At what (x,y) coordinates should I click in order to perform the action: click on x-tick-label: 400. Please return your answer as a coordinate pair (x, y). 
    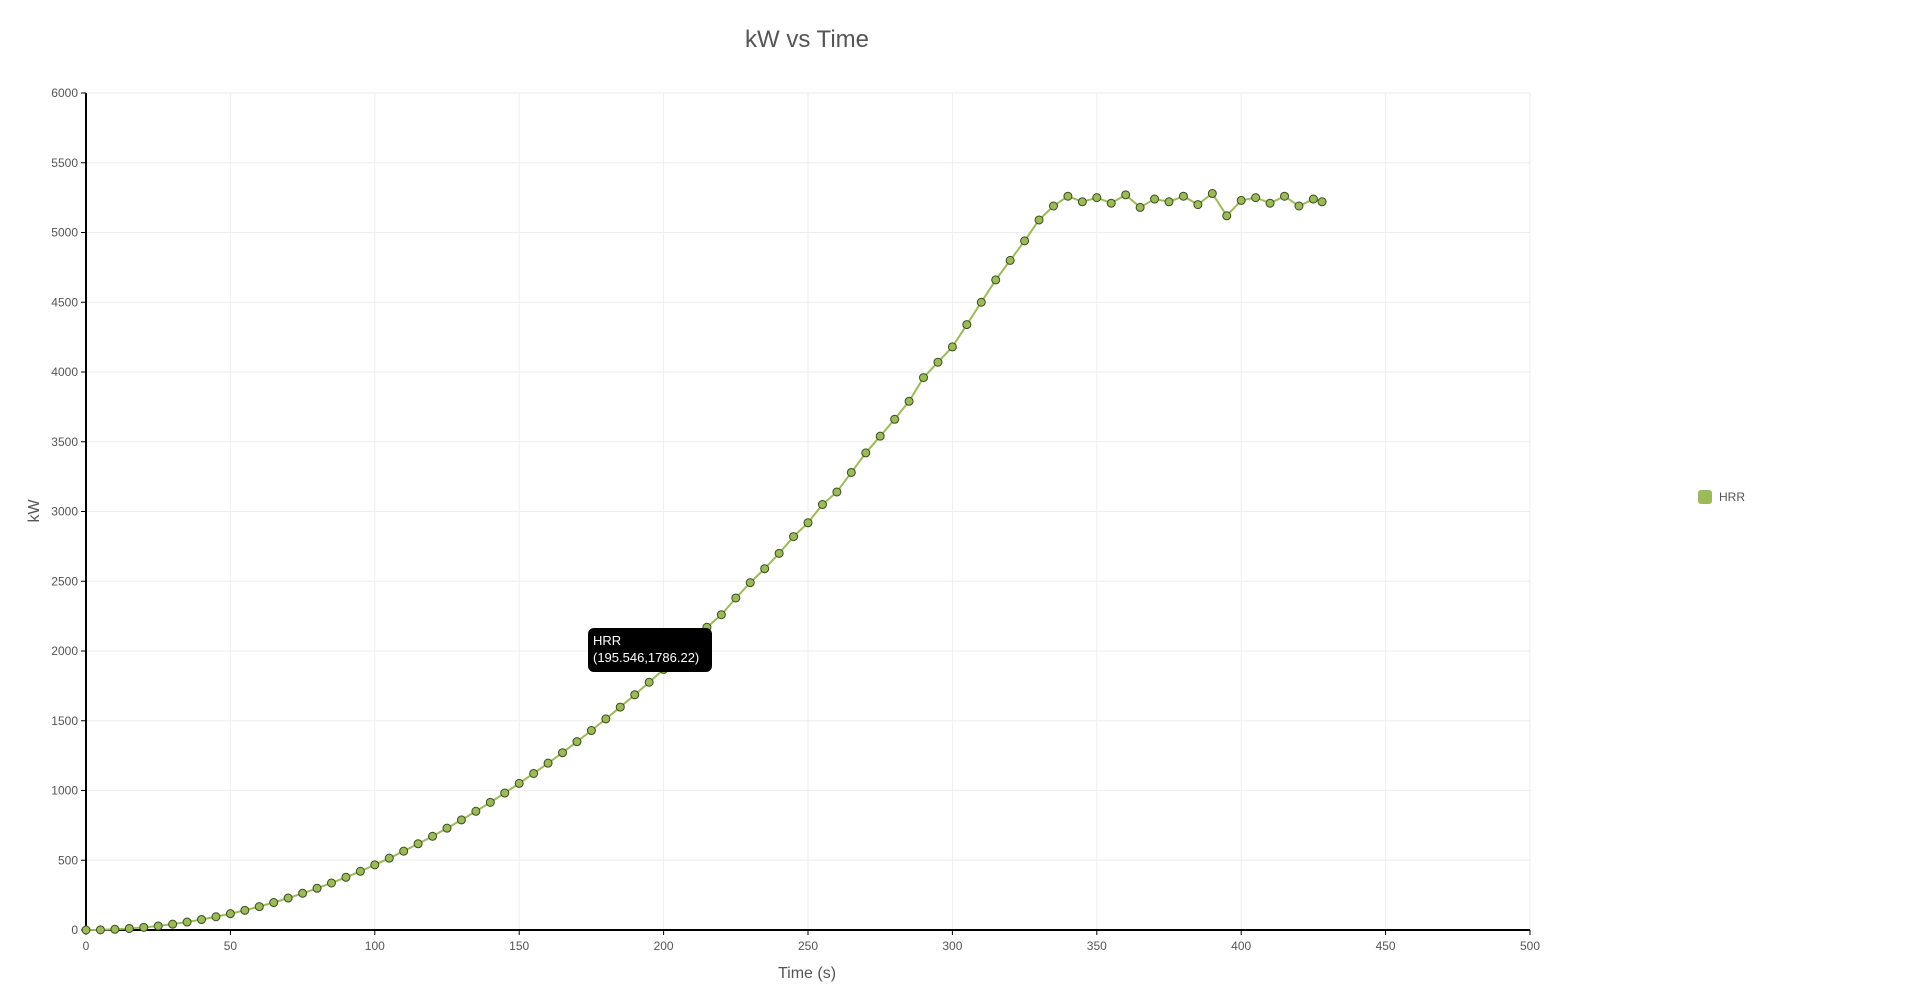
    Looking at the image, I should click on (1241, 946).